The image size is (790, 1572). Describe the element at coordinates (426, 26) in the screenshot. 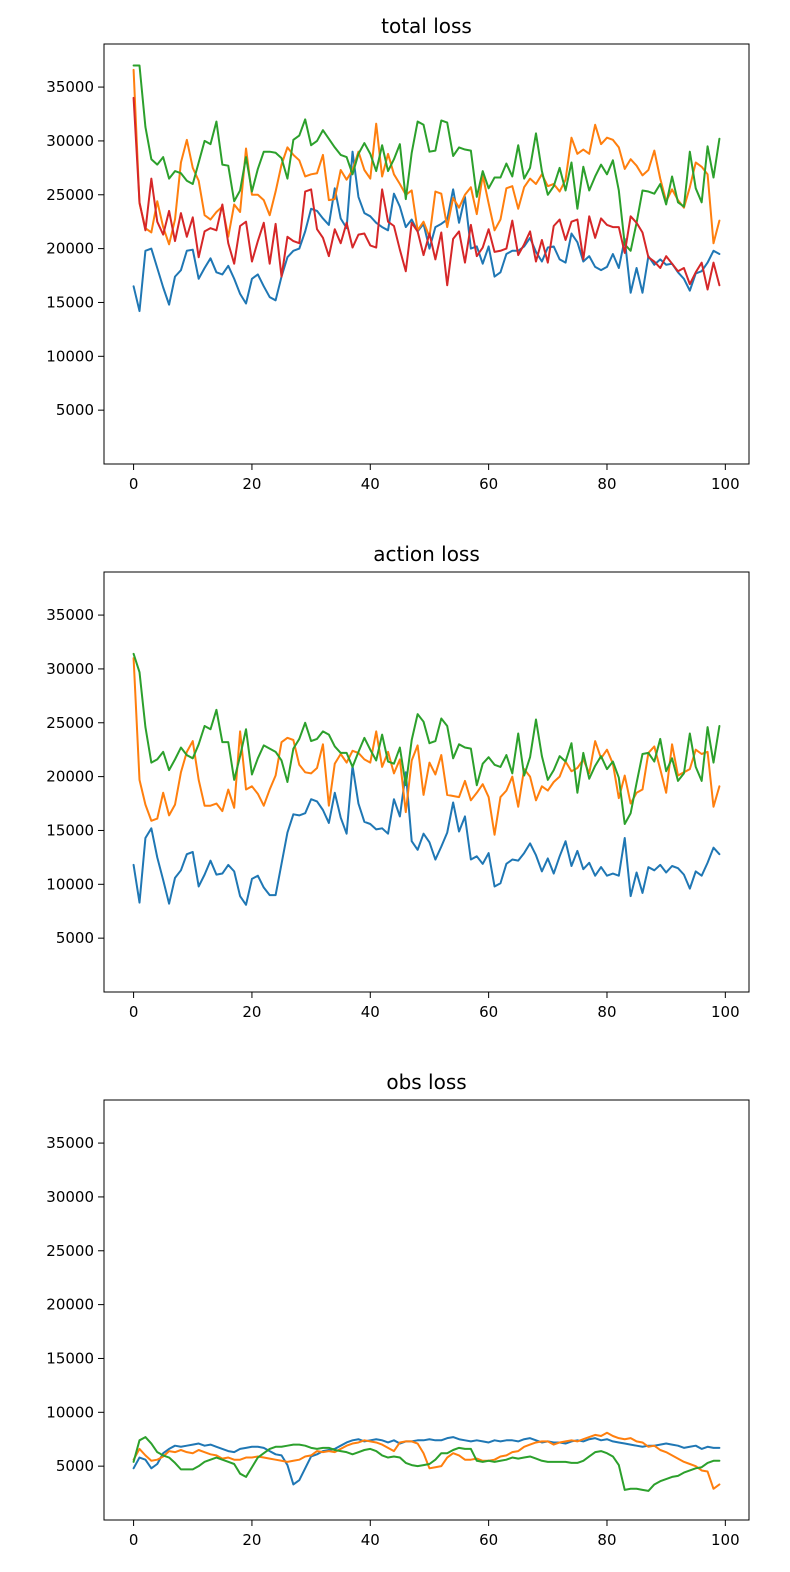

I see `subplot-title: total loss` at that location.